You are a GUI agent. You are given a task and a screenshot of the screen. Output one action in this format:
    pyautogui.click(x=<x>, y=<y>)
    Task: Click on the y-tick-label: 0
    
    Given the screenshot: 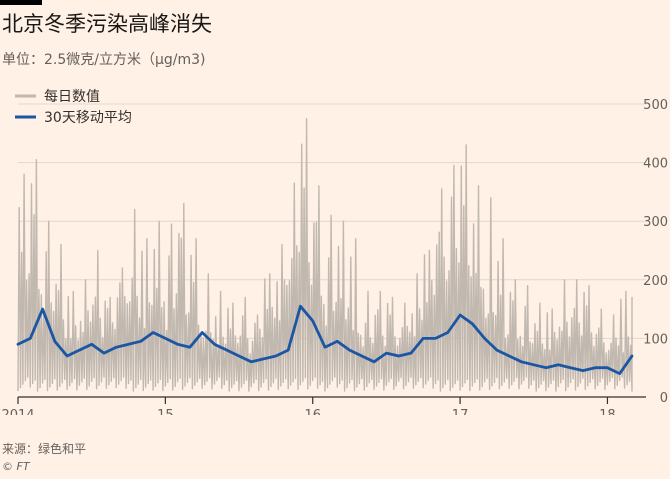 What is the action you would take?
    pyautogui.click(x=664, y=398)
    